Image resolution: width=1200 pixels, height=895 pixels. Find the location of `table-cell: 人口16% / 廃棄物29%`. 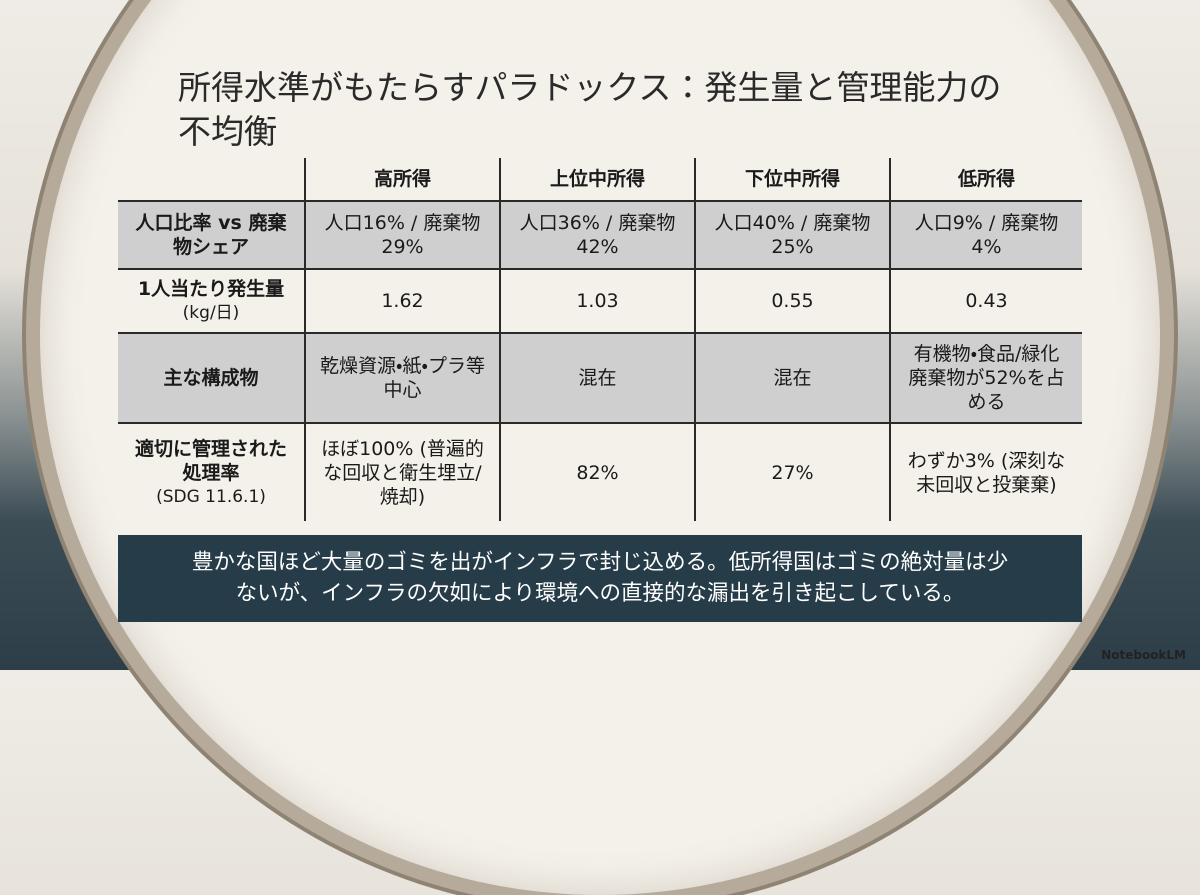

table-cell: 人口16% / 廃棄物29% is located at coordinates (402, 235).